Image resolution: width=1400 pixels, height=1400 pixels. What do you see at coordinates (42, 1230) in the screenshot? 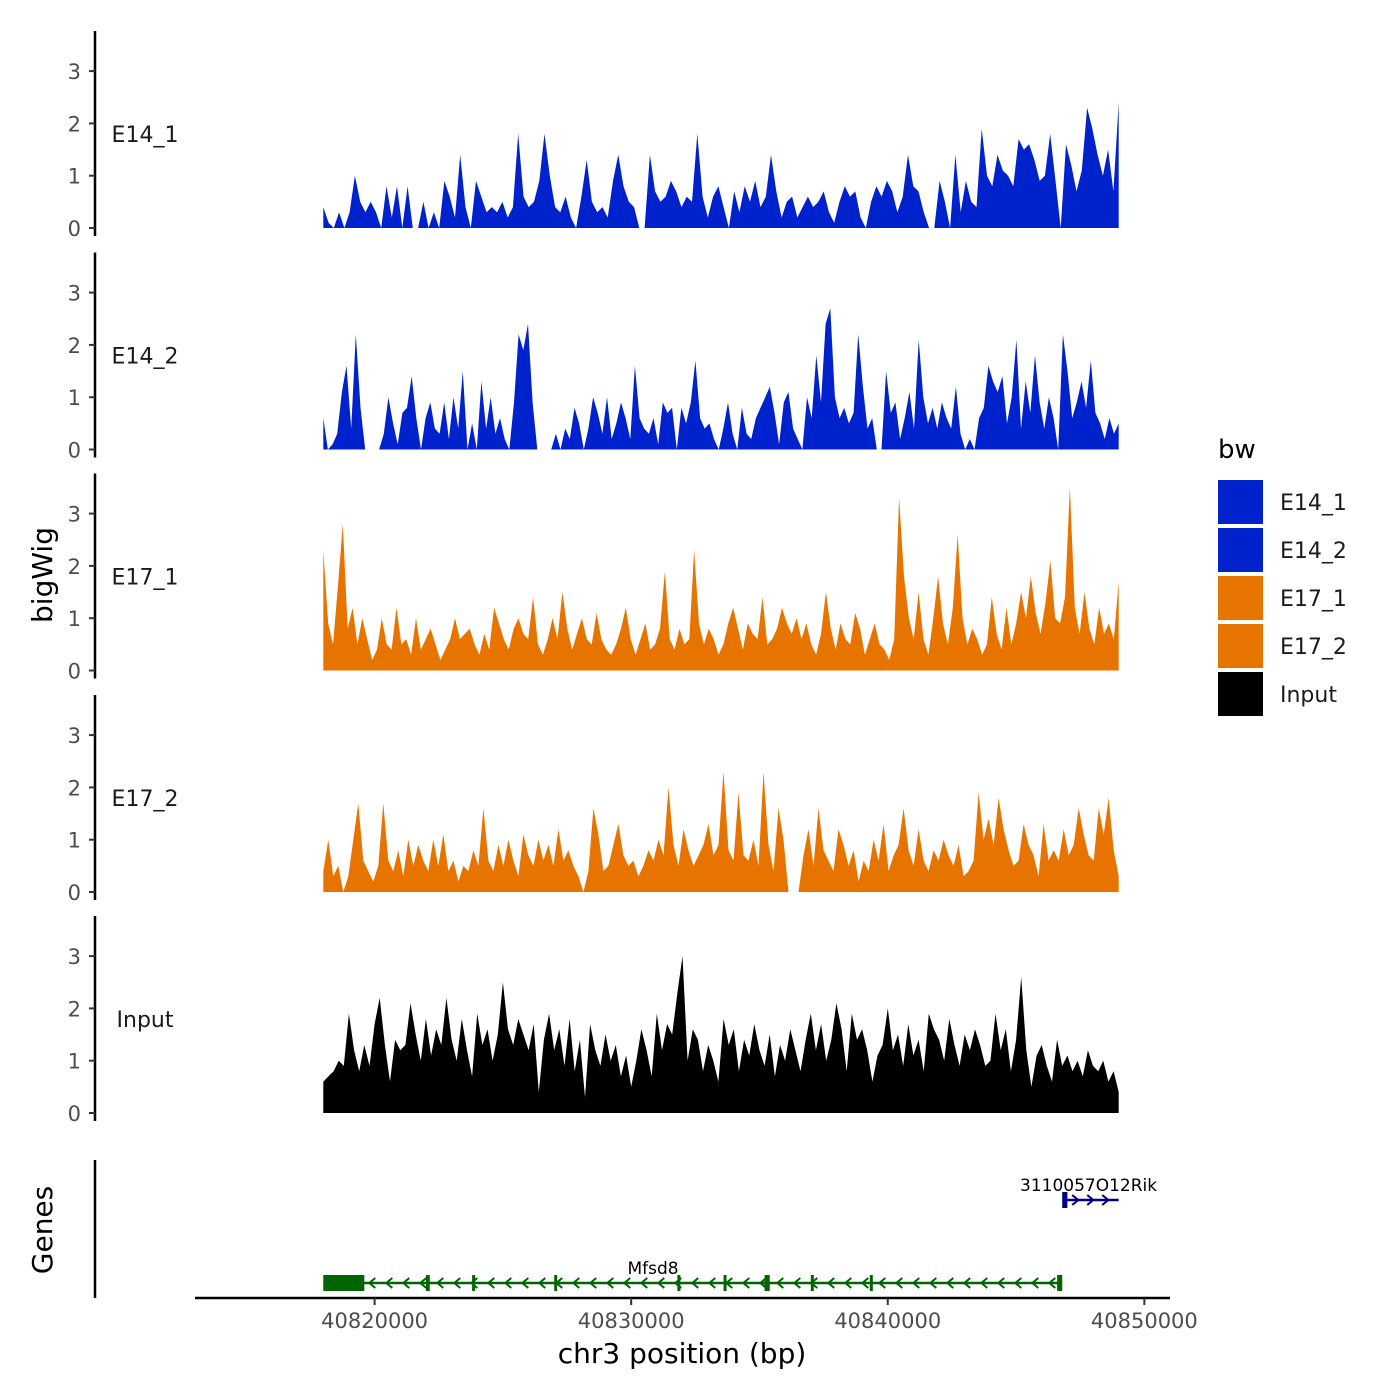
I see `genes-axis-title: Genes` at bounding box center [42, 1230].